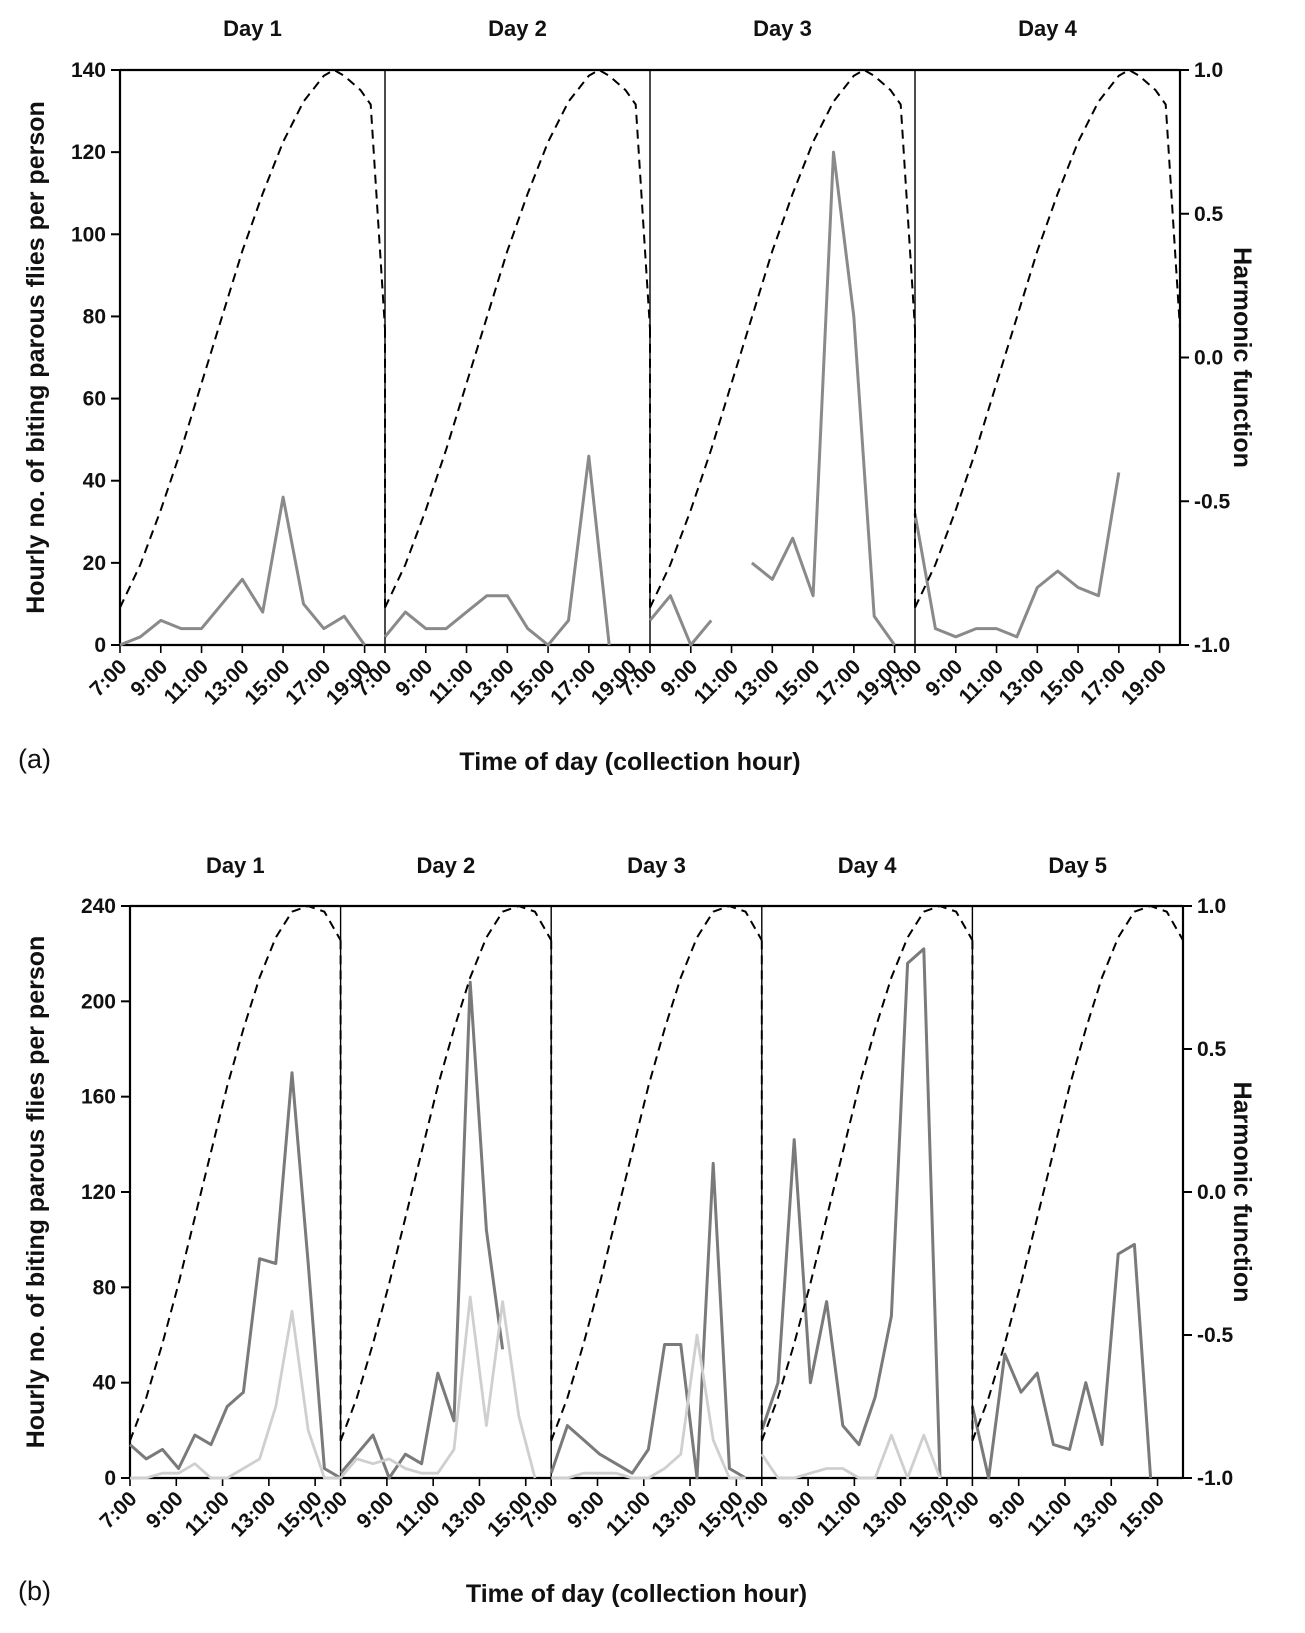 This screenshot has width=1305, height=1633. What do you see at coordinates (34, 1591) in the screenshot?
I see `panel-label: (b)` at bounding box center [34, 1591].